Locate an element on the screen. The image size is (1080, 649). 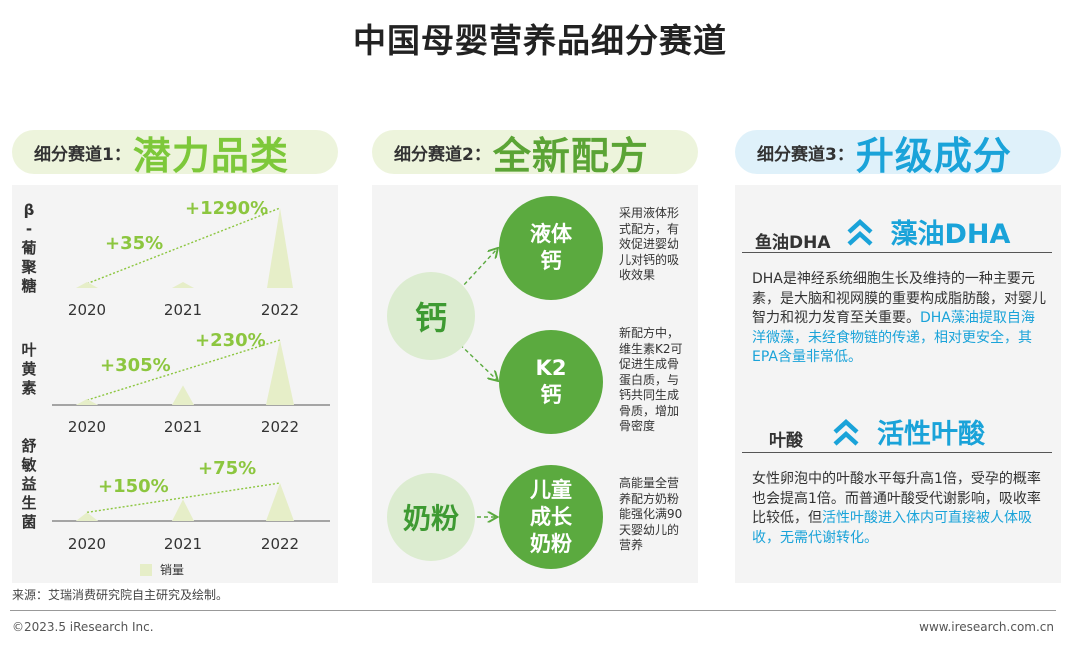
track-pill-2: 细分赛道2： 全新配方 is located at coordinates (535, 154).